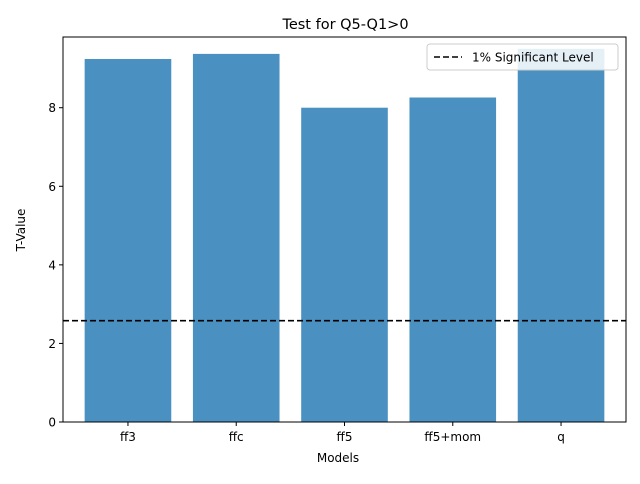 This screenshot has width=640, height=484. I want to click on legend-box, so click(522, 57).